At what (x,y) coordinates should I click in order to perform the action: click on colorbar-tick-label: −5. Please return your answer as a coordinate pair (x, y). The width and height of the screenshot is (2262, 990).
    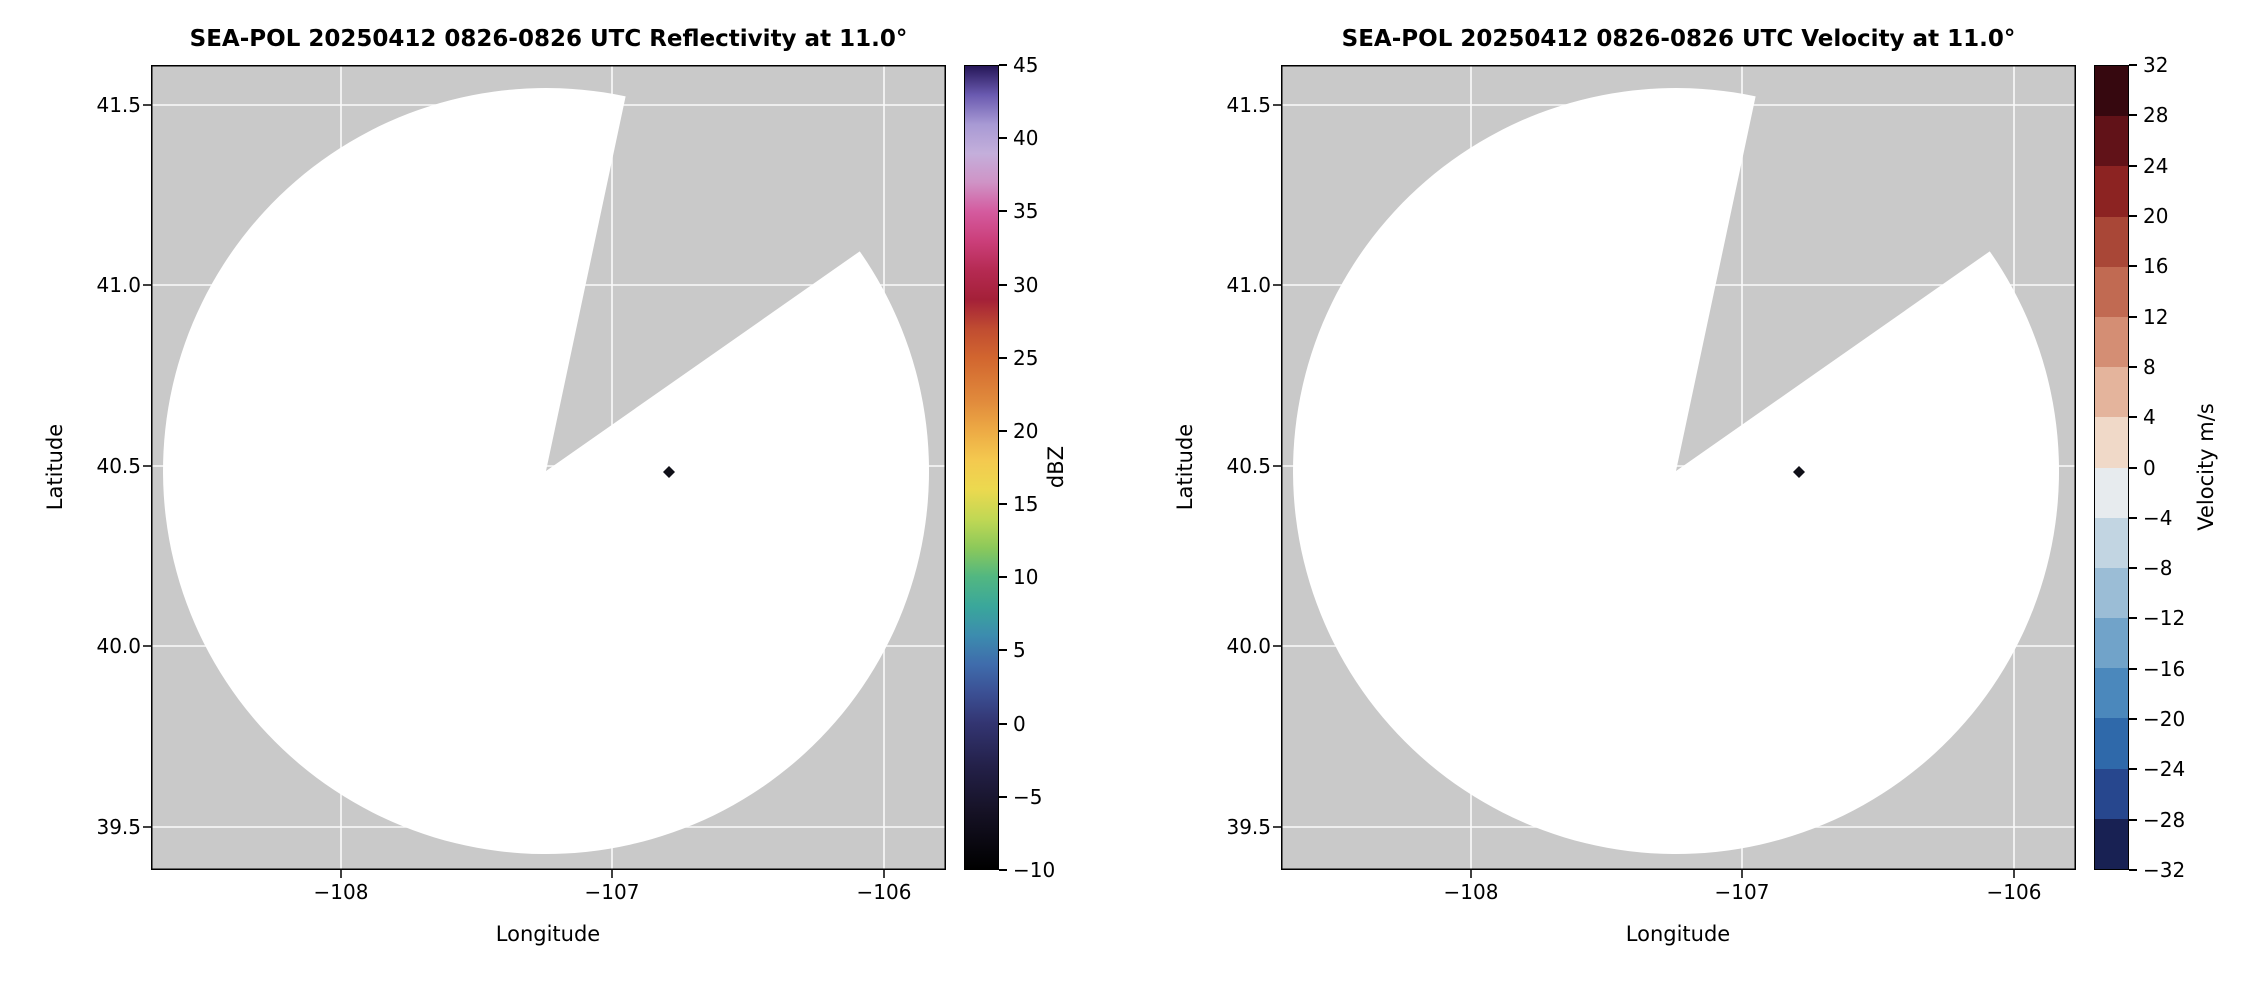
    Looking at the image, I should click on (1028, 796).